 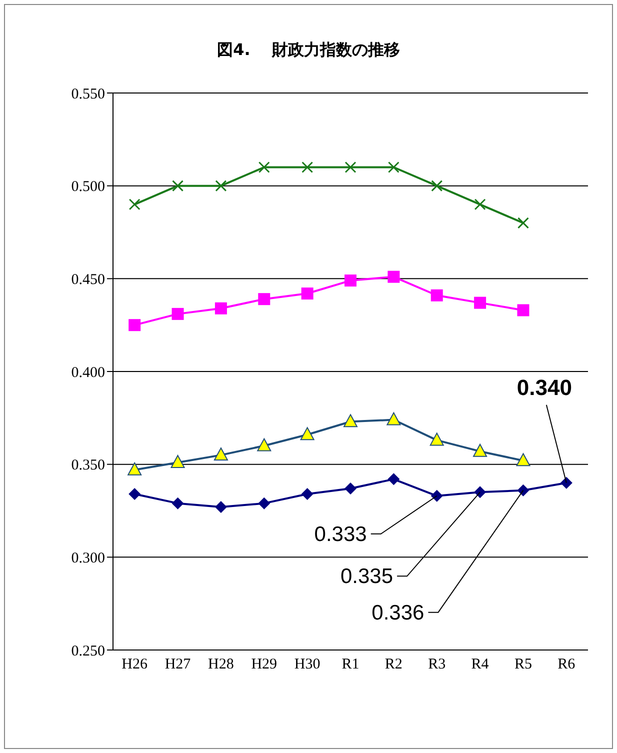 I want to click on annotation: 0.336, so click(x=398, y=612).